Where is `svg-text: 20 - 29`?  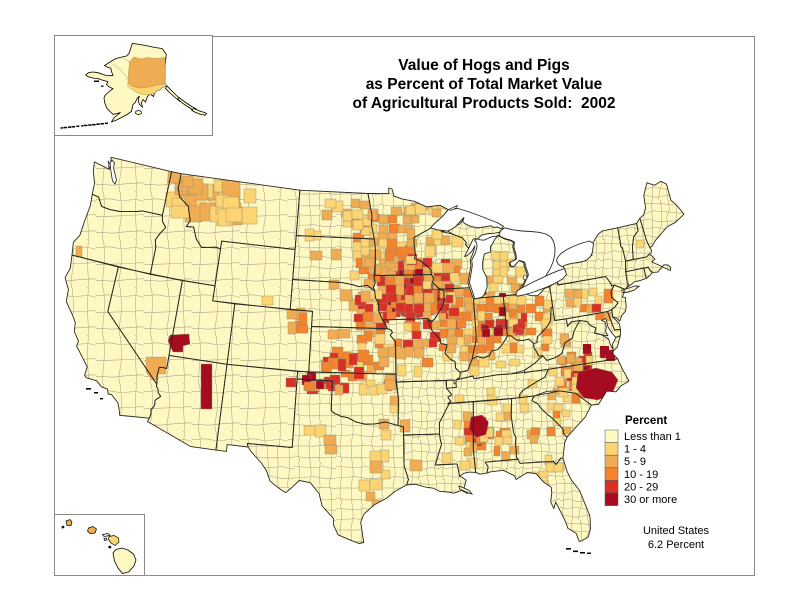 svg-text: 20 - 29 is located at coordinates (641, 487).